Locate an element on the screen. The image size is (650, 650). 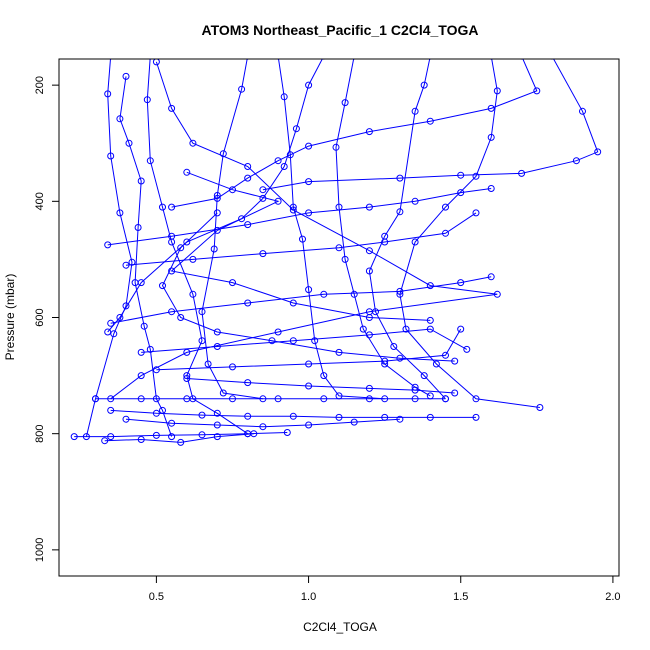
x-tick-label: 1.0 is located at coordinates (308, 597).